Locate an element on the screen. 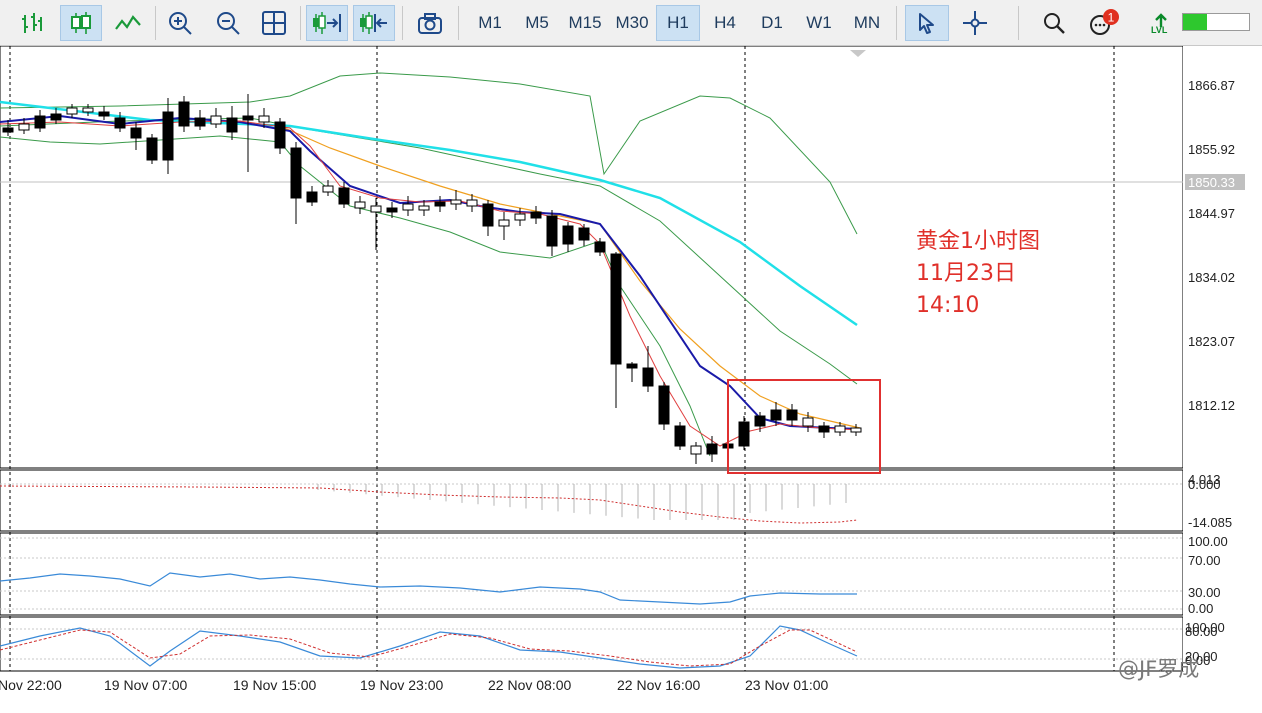  price-label-6: 1812.12 is located at coordinates (1211, 405).